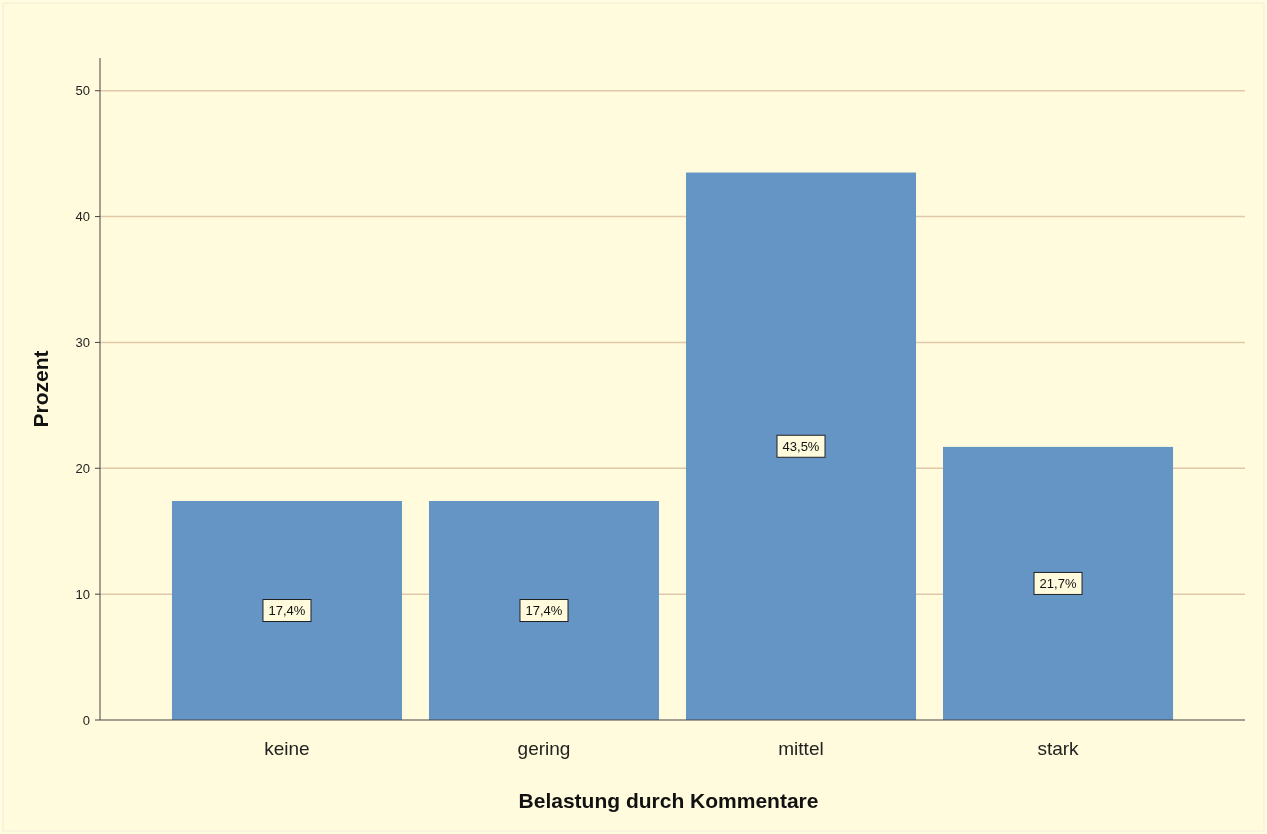 This screenshot has height=834, width=1267. I want to click on x-tick-label: mittel, so click(801, 748).